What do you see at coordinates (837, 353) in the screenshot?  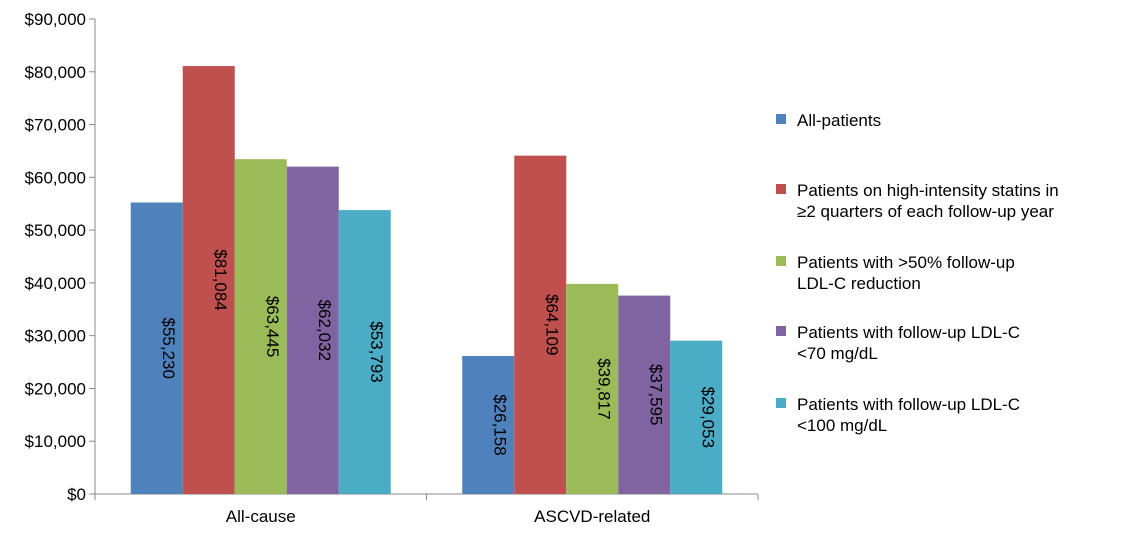 I see `legend-label: <70 mg/dL` at bounding box center [837, 353].